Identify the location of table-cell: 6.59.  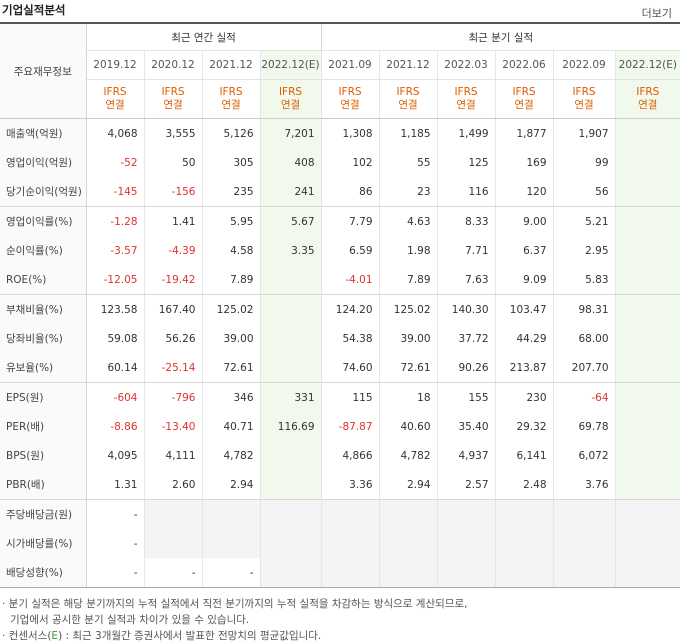
(350, 250).